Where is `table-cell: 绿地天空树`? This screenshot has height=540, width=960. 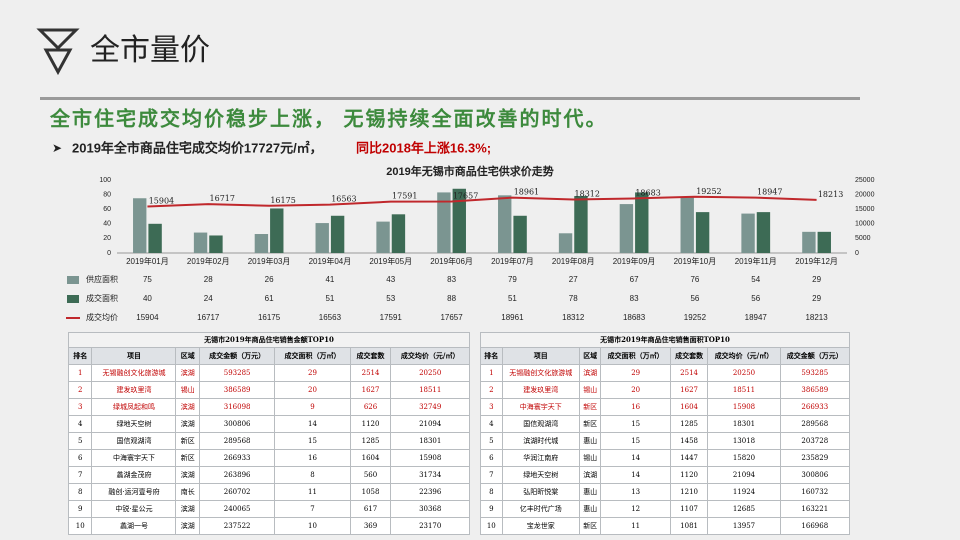 table-cell: 绿地天空树 is located at coordinates (540, 475).